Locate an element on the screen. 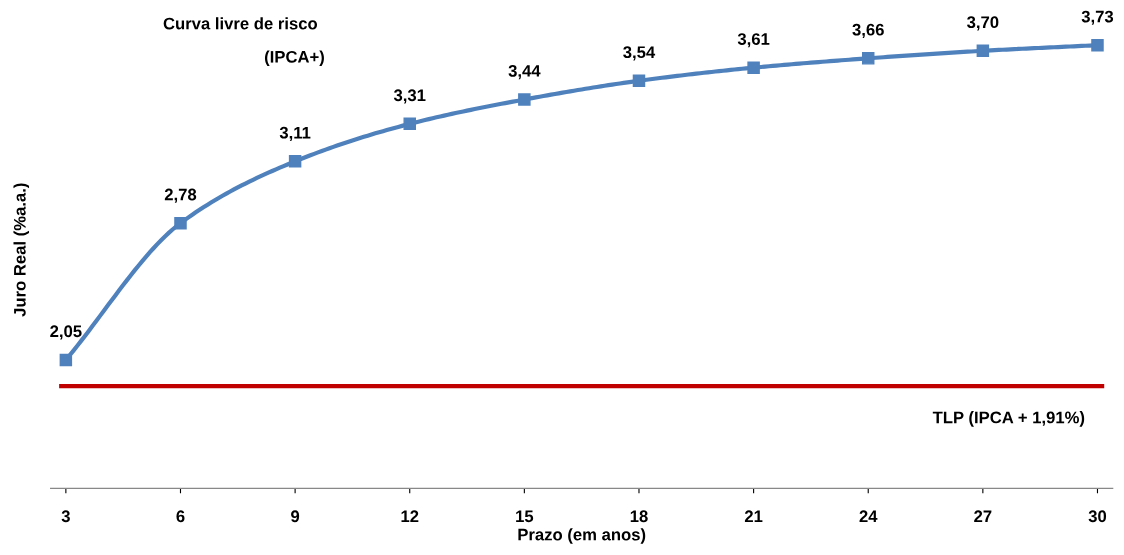 This screenshot has height=555, width=1124. x-tick-label: 3 is located at coordinates (65, 516).